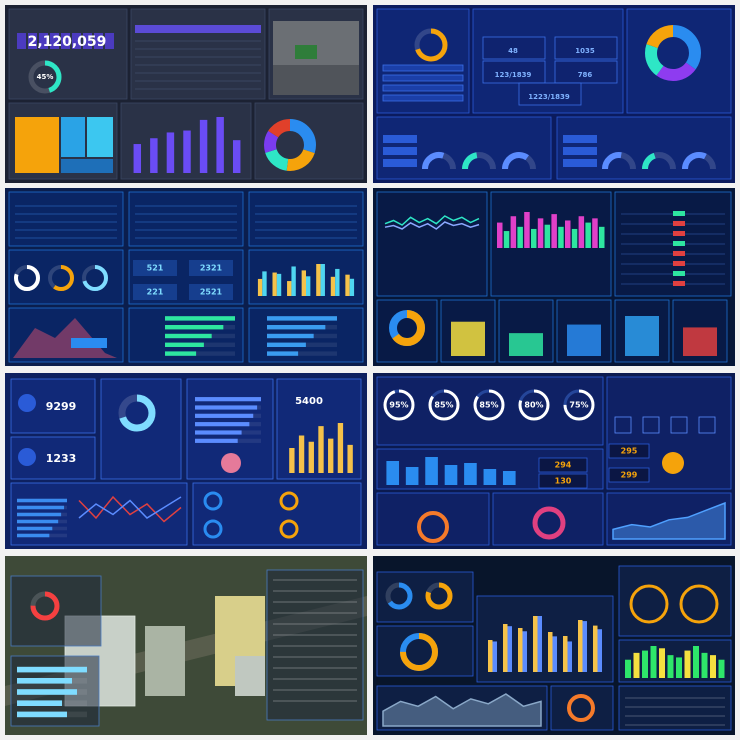  I want to click on value-text: 95%, so click(398, 405).